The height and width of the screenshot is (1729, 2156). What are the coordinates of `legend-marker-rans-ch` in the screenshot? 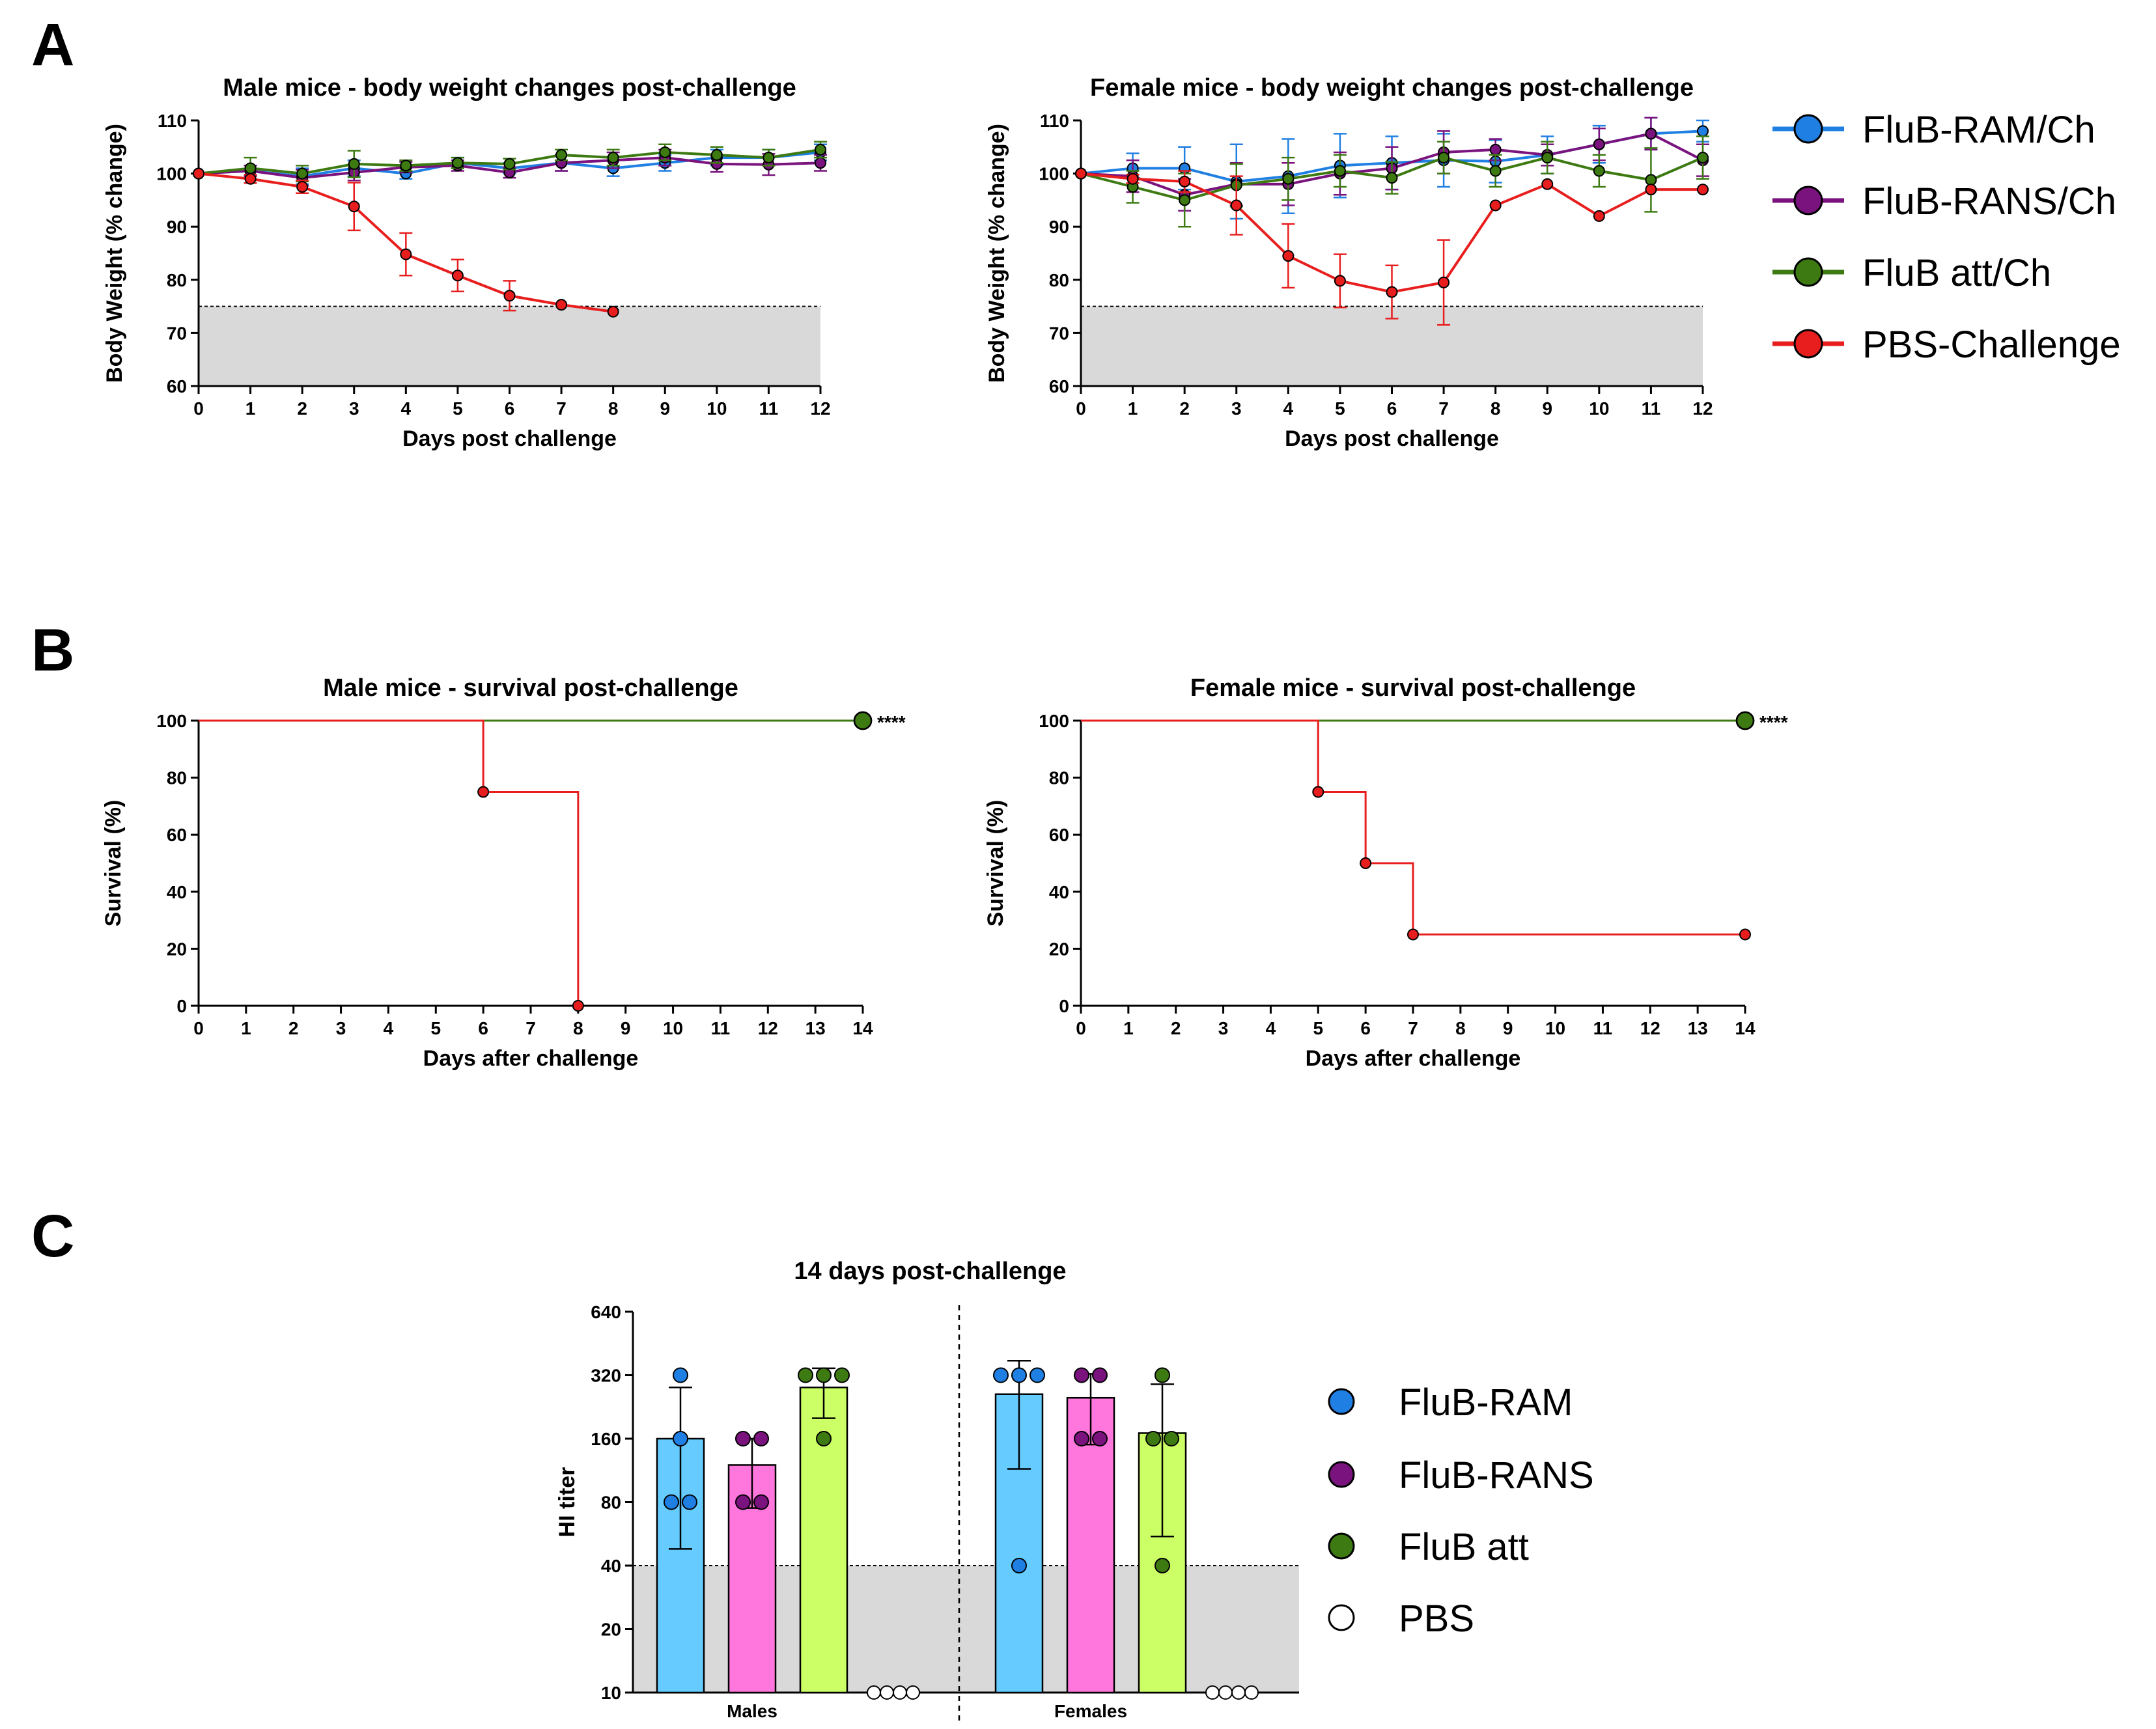 It's located at (1808, 200).